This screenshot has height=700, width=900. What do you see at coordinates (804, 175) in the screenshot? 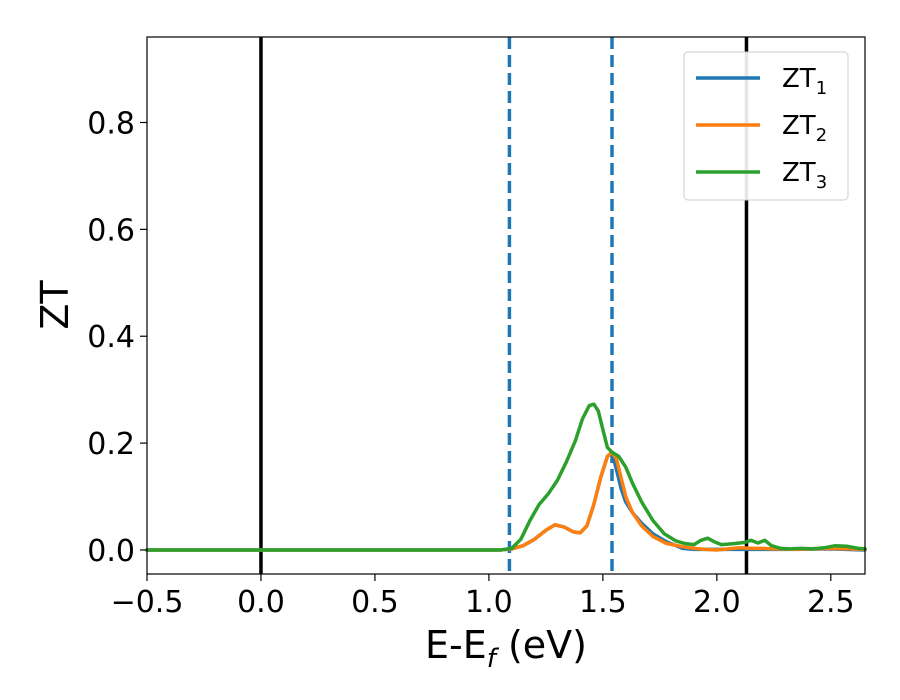
I see `legend-label-zt3: ZT3` at bounding box center [804, 175].